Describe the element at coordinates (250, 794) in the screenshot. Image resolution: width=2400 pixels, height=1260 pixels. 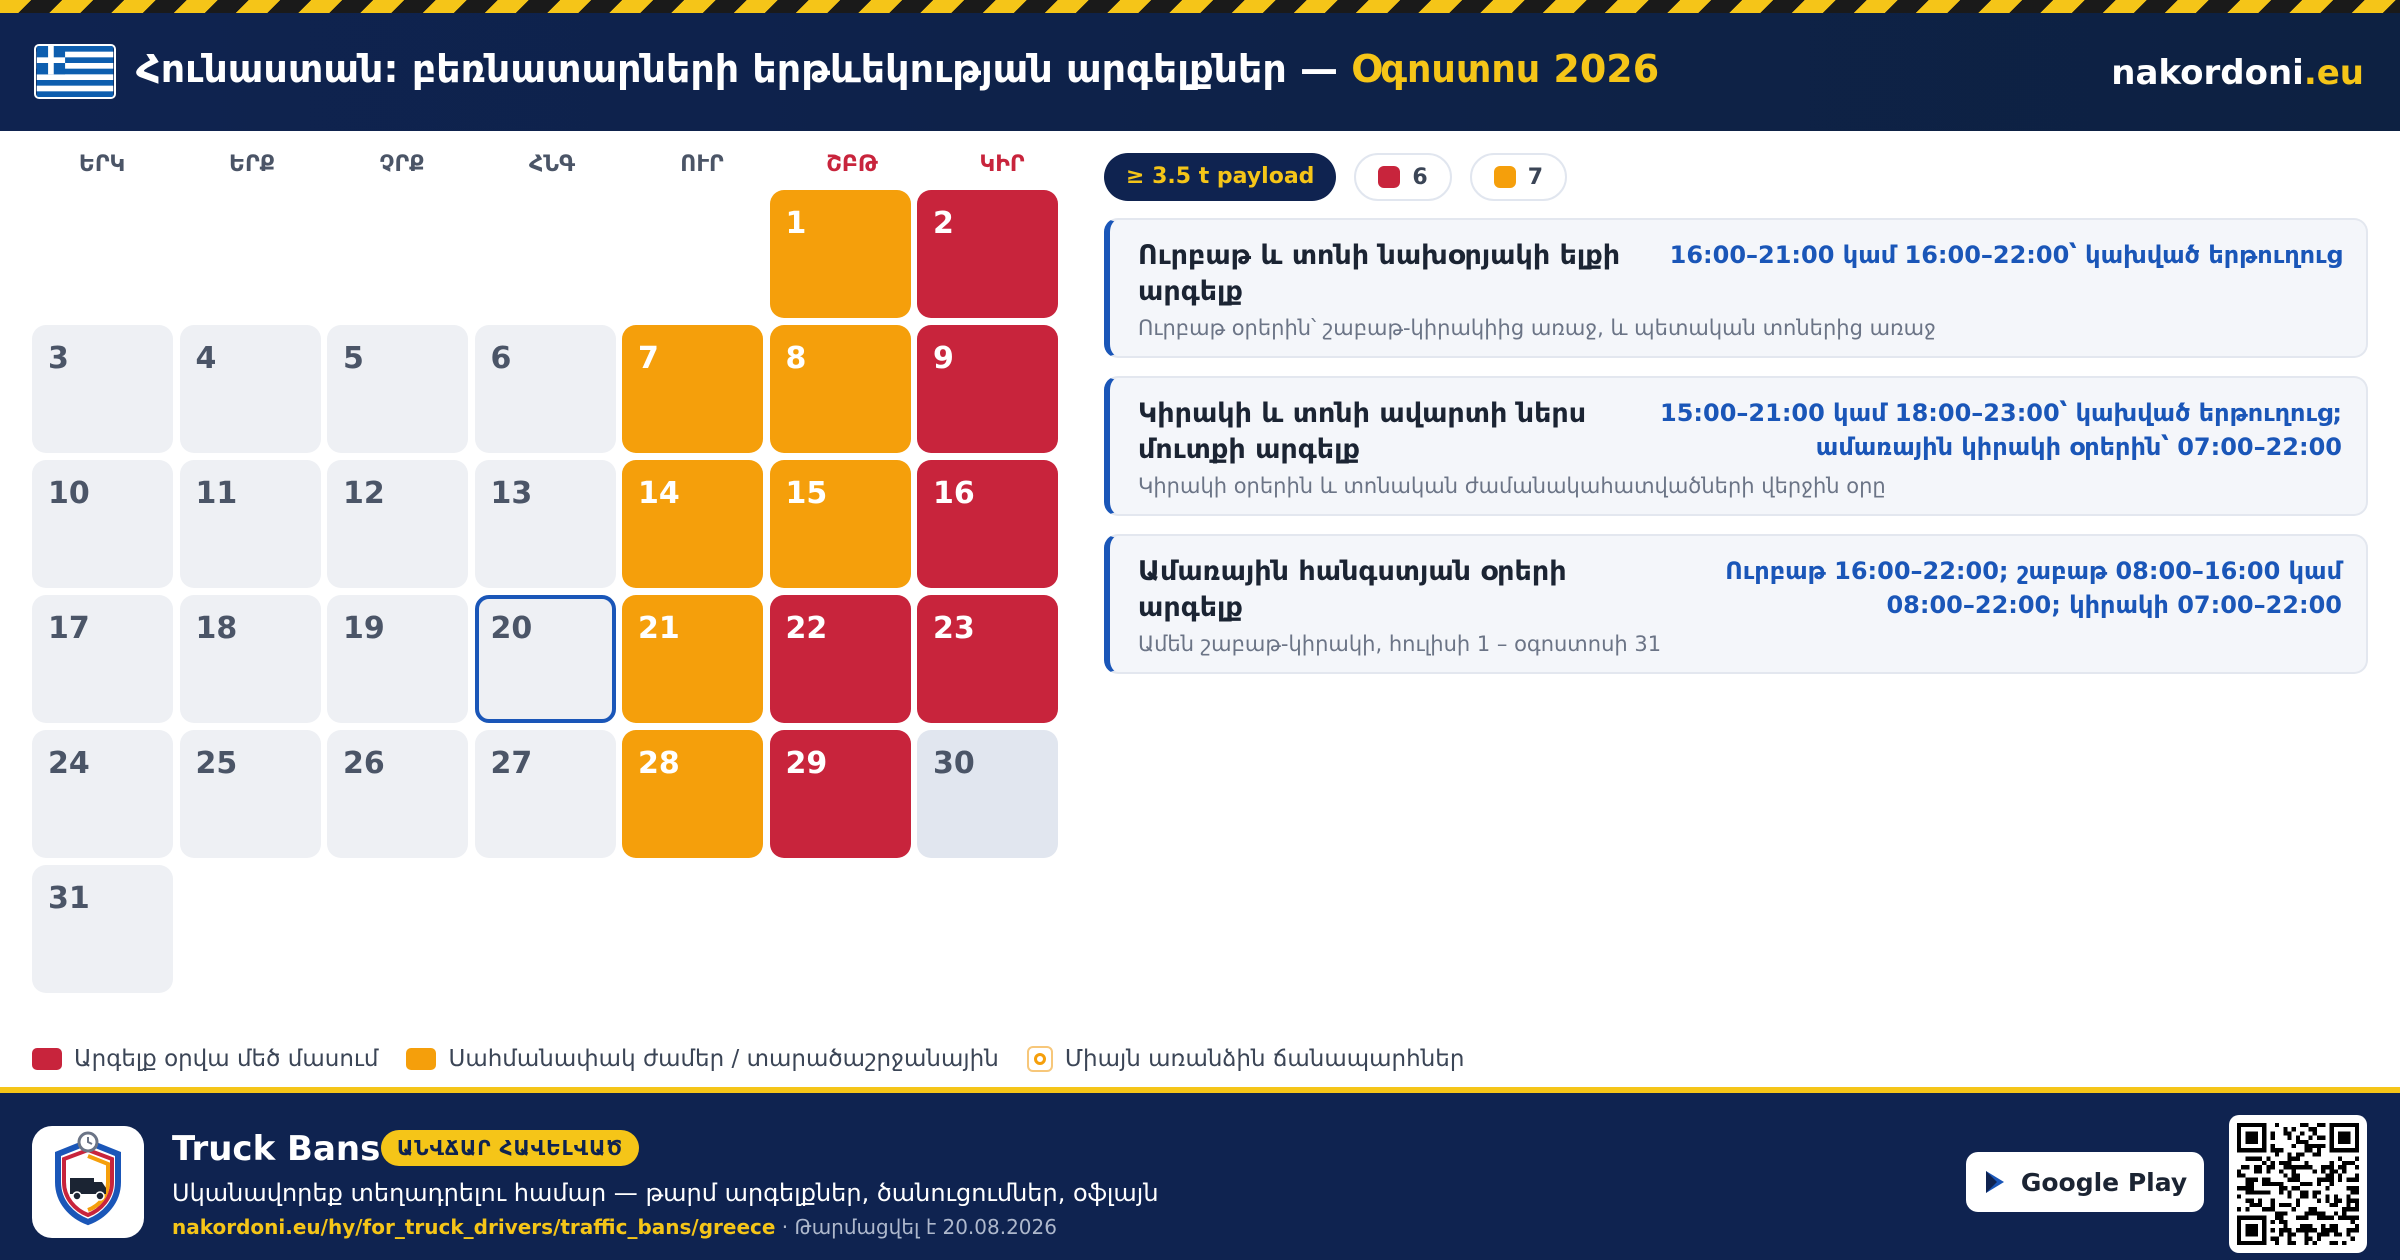
I see `calendar-day: 25` at that location.